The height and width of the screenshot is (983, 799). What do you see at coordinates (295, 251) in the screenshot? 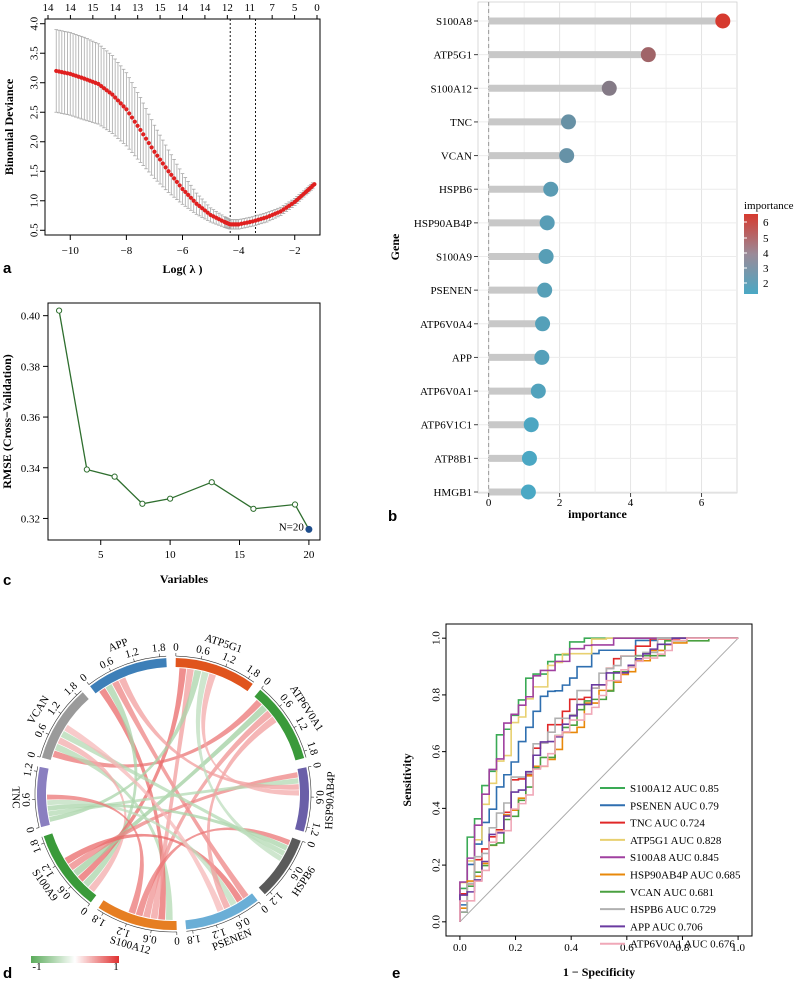
I see `x-tick-label: −2` at bounding box center [295, 251].